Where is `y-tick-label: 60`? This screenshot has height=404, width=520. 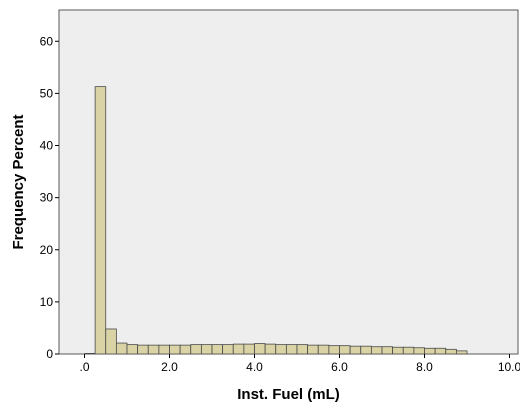
y-tick-label: 60 is located at coordinates (47, 41).